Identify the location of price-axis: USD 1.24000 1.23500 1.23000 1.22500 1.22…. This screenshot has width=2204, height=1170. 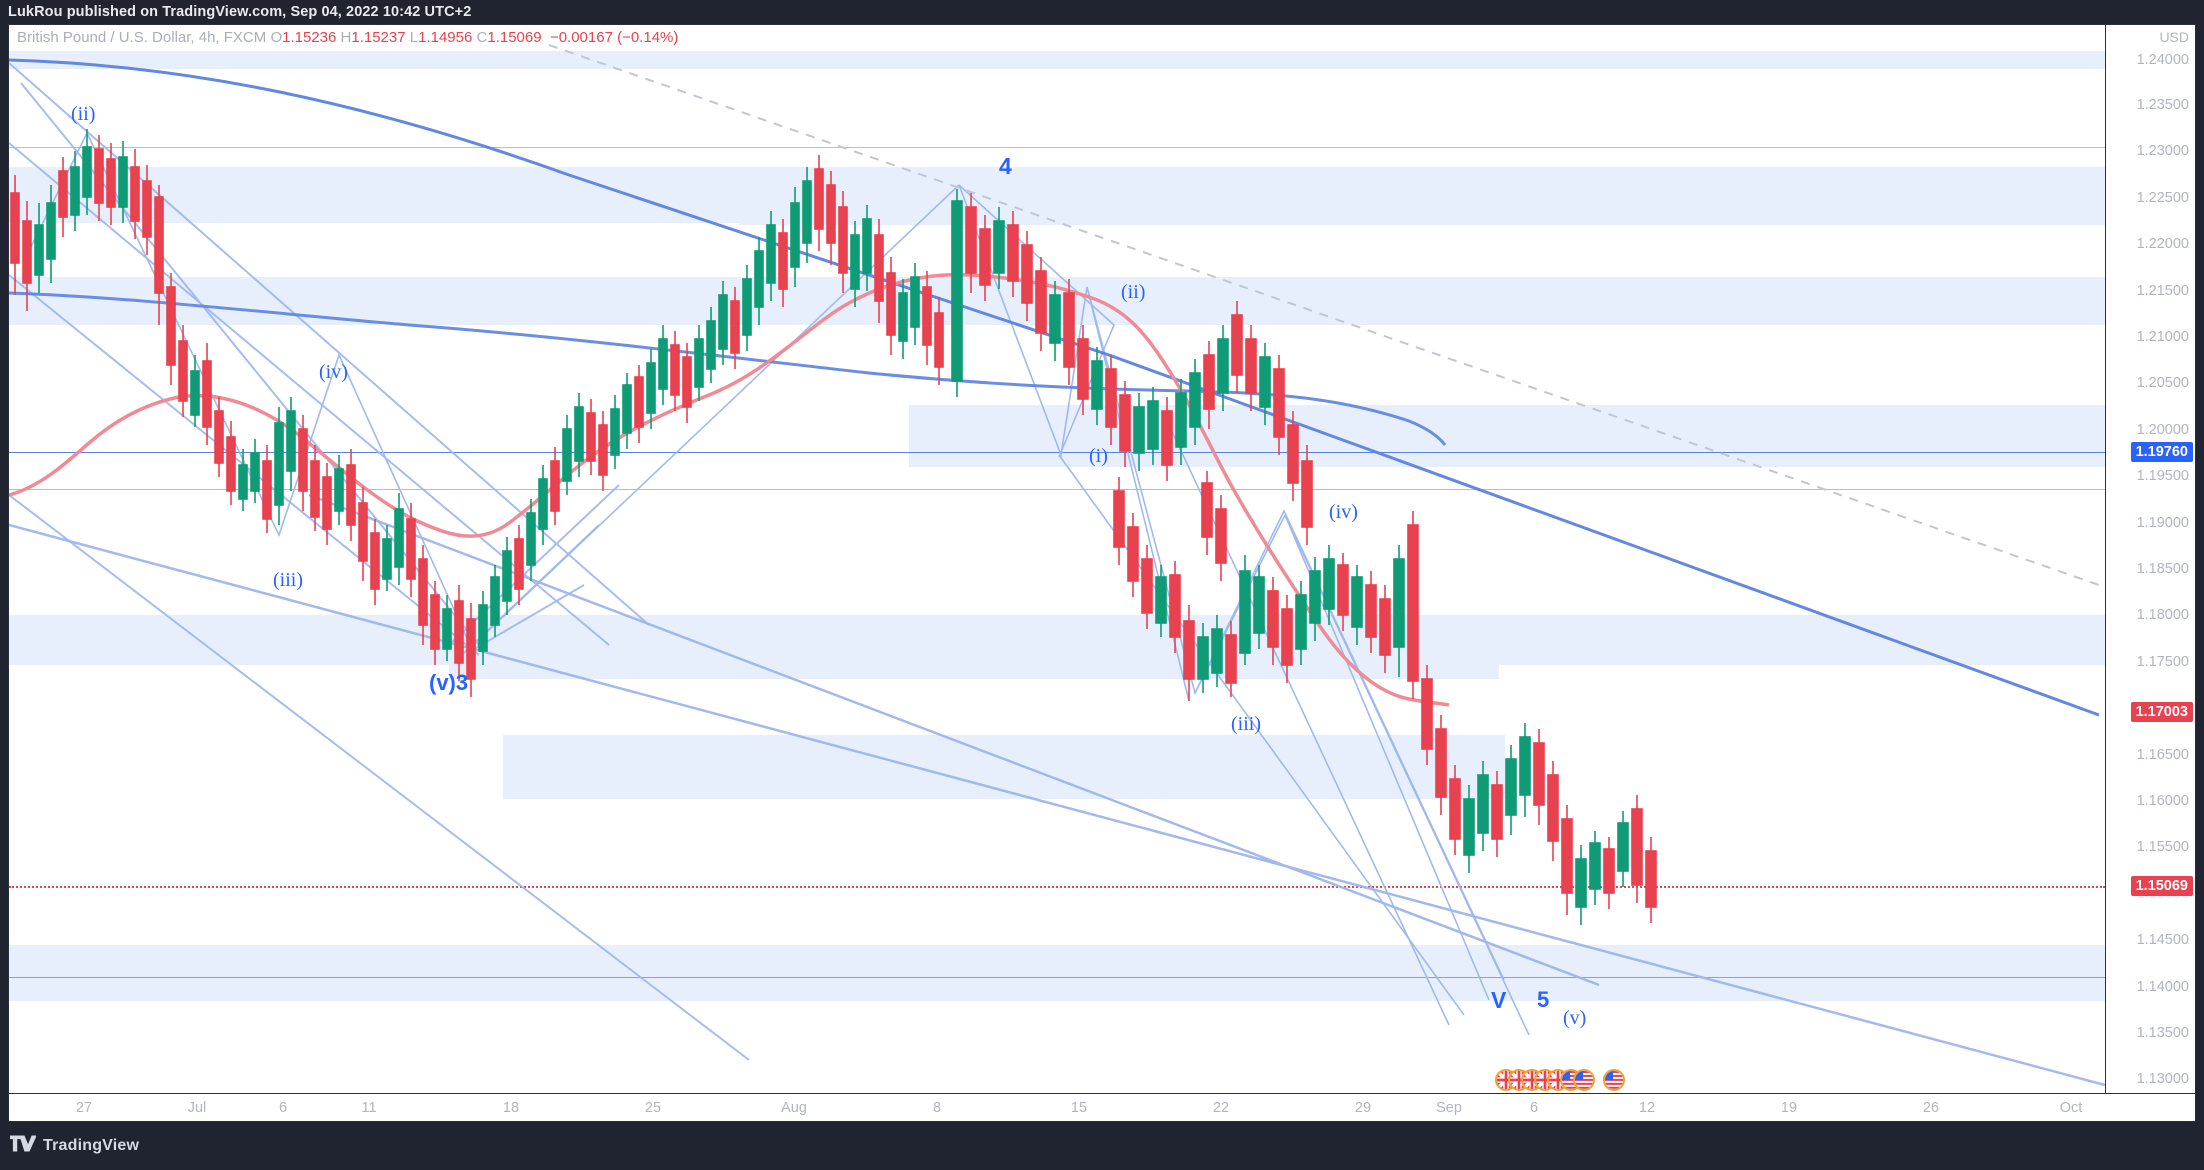
(2150, 560).